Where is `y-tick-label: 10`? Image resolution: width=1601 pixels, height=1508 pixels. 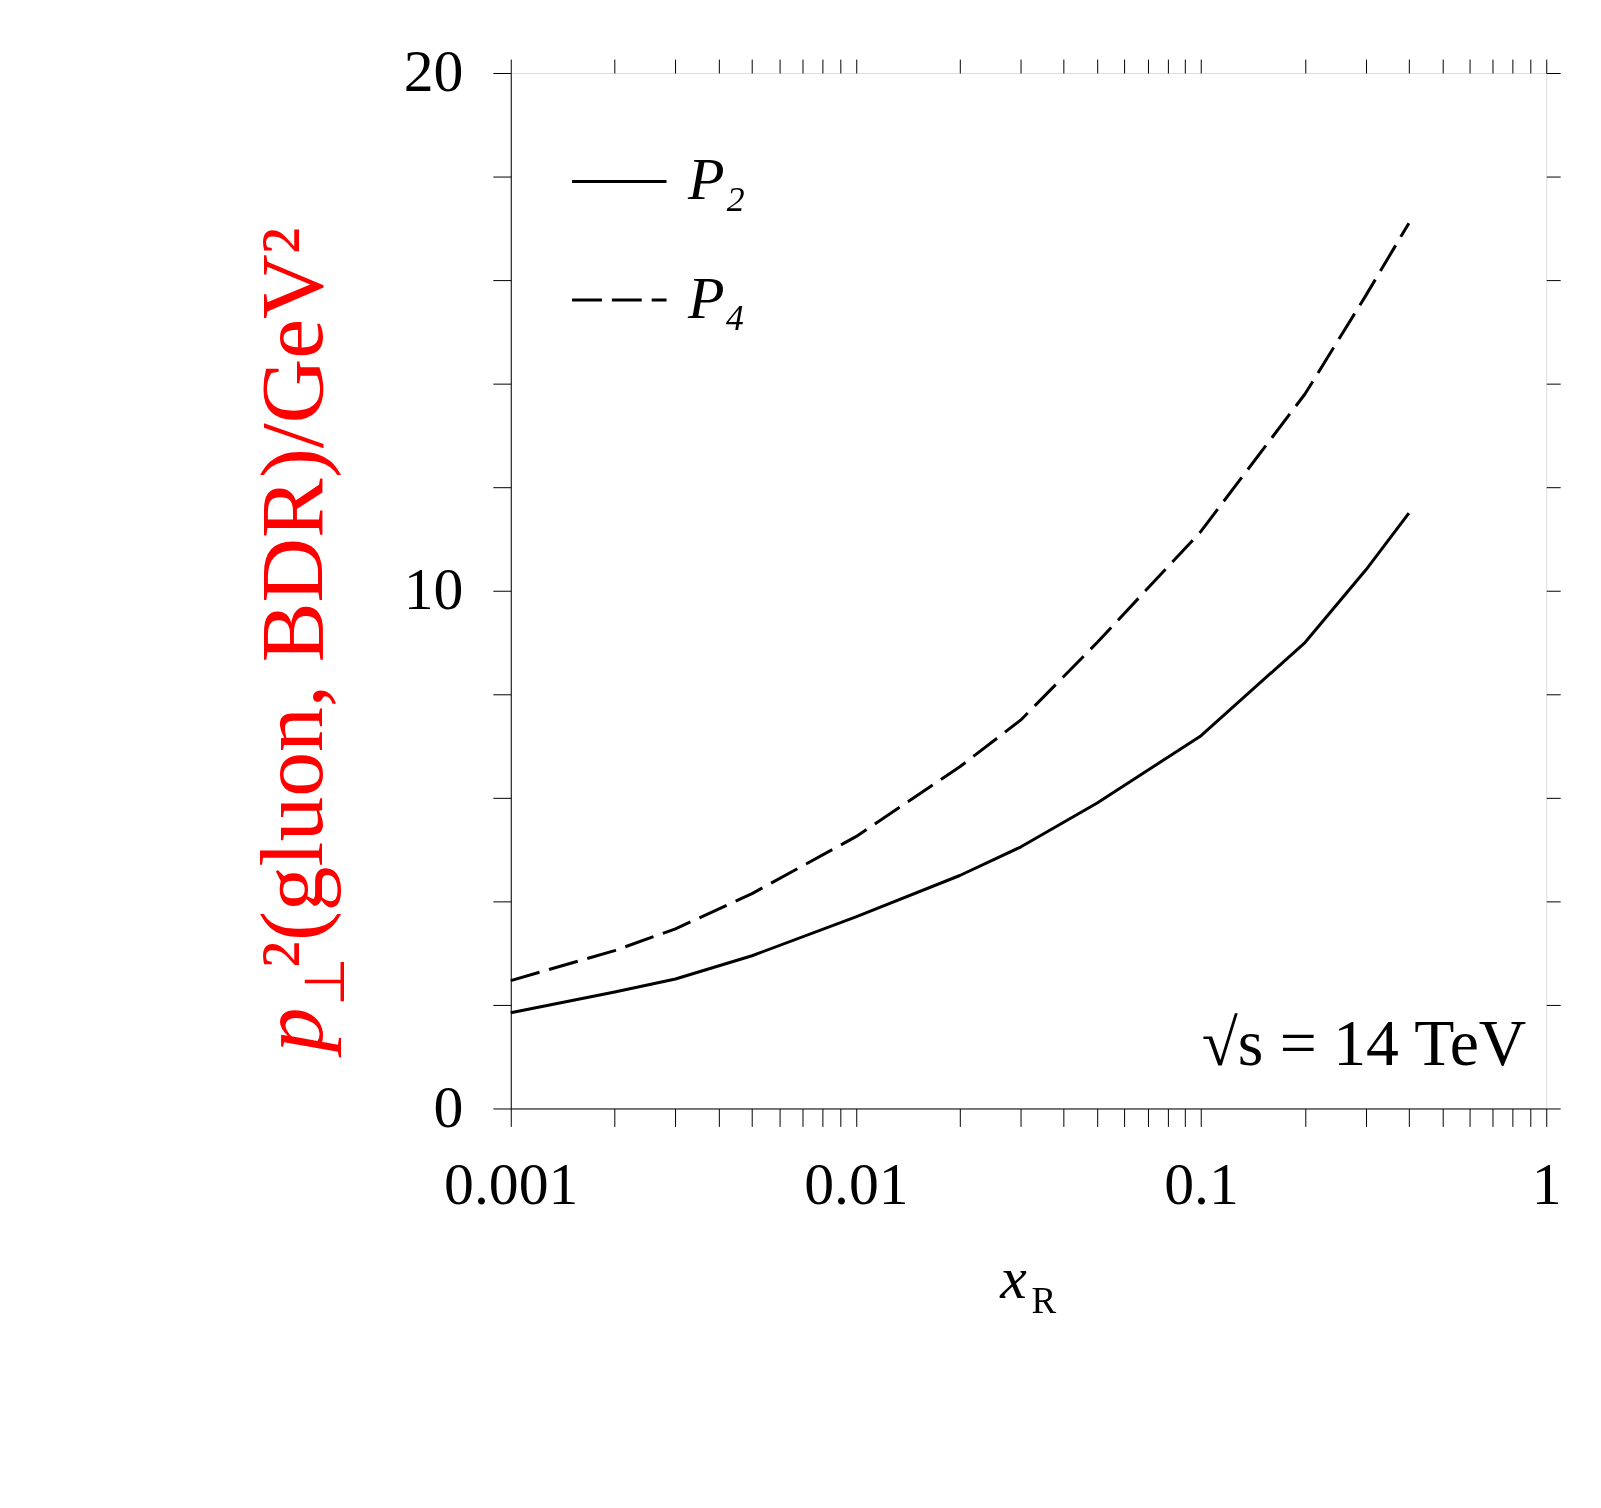
y-tick-label: 10 is located at coordinates (433, 589).